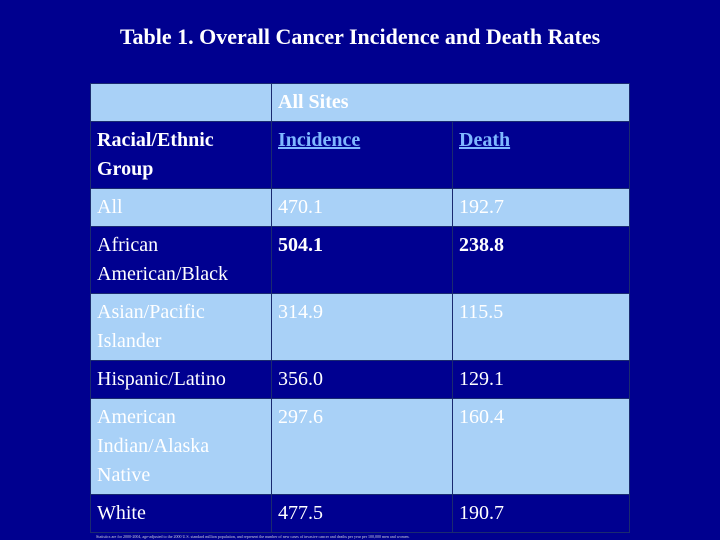  I want to click on table-row: American Indian/Alaska Native 297.6 160.4, so click(360, 446).